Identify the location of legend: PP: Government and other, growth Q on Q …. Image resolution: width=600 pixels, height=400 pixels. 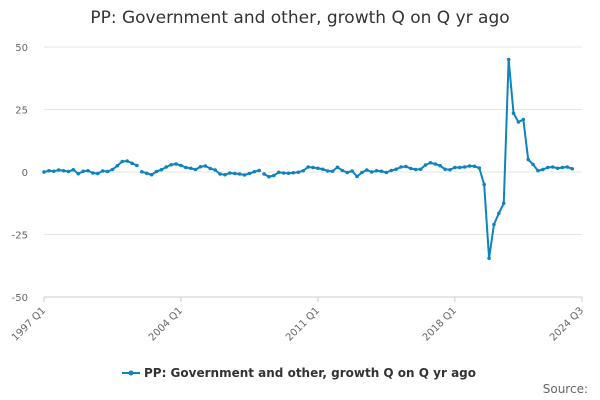
(298, 373).